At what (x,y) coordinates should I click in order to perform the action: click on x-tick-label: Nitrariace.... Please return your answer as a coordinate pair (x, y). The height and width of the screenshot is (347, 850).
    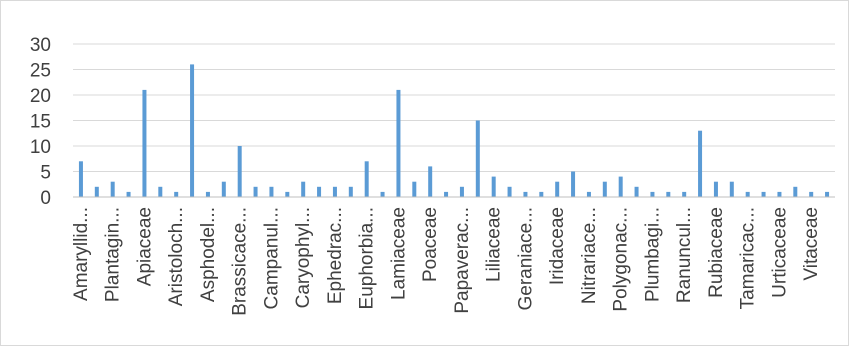
    Looking at the image, I should click on (589, 255).